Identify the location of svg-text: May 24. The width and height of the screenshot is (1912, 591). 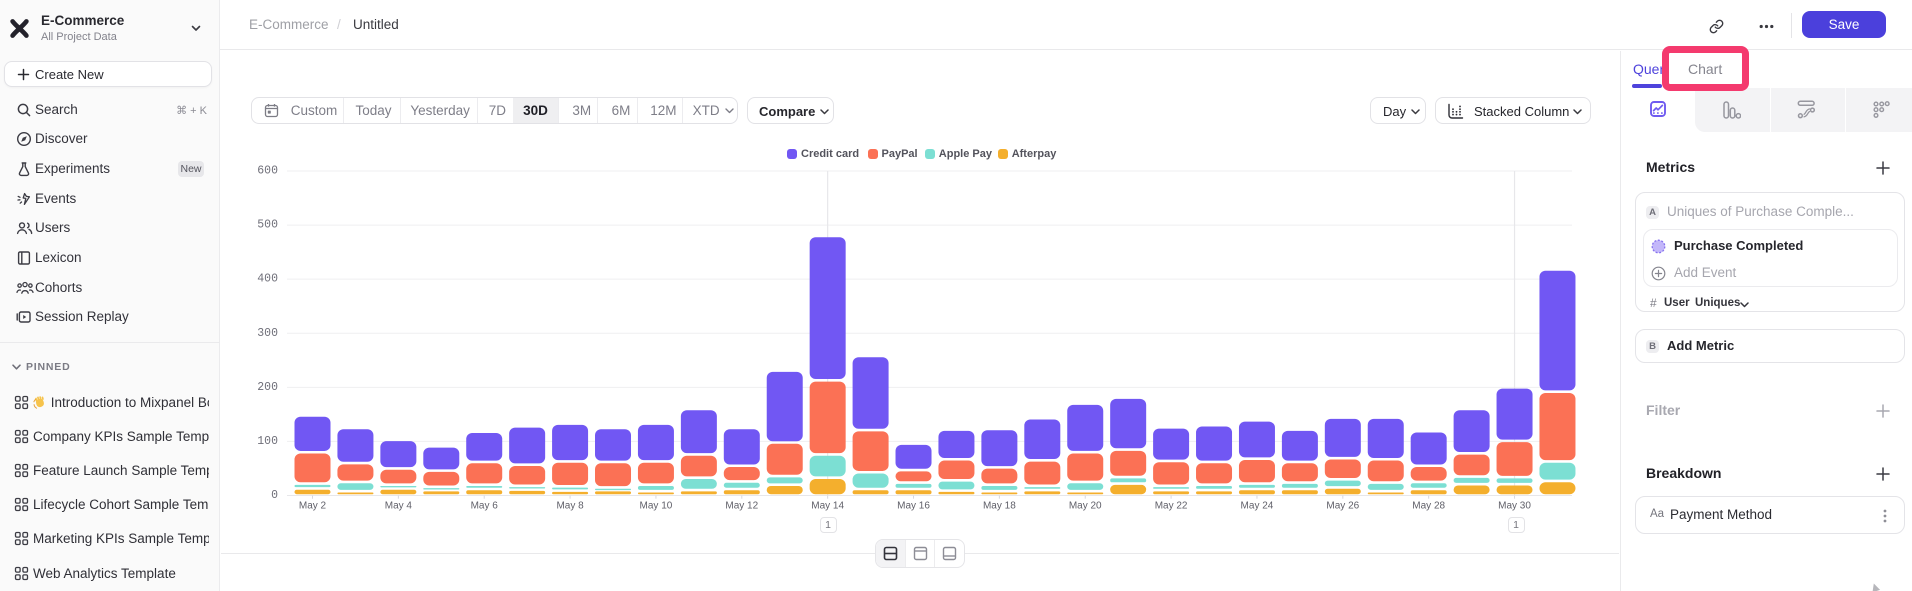
(1257, 506).